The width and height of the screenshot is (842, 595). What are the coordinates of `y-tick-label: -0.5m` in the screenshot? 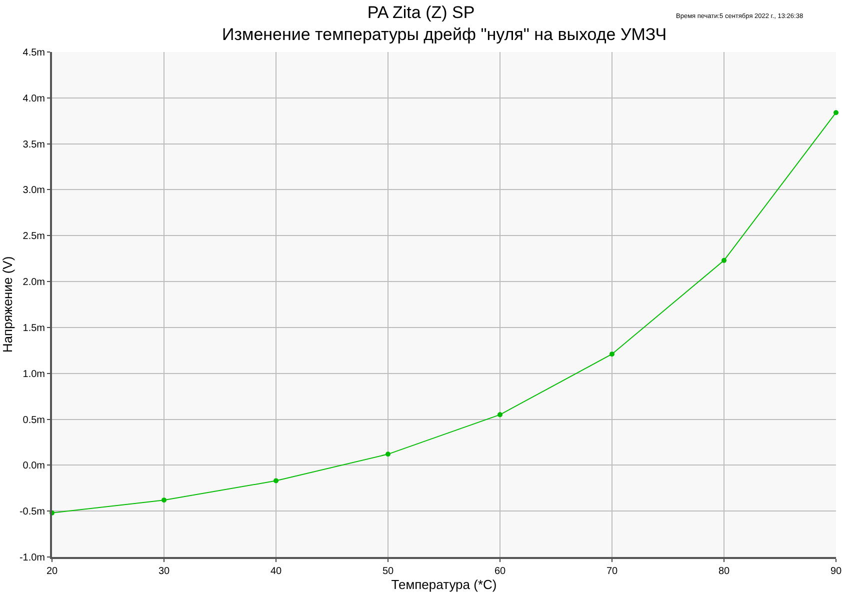 It's located at (32, 512).